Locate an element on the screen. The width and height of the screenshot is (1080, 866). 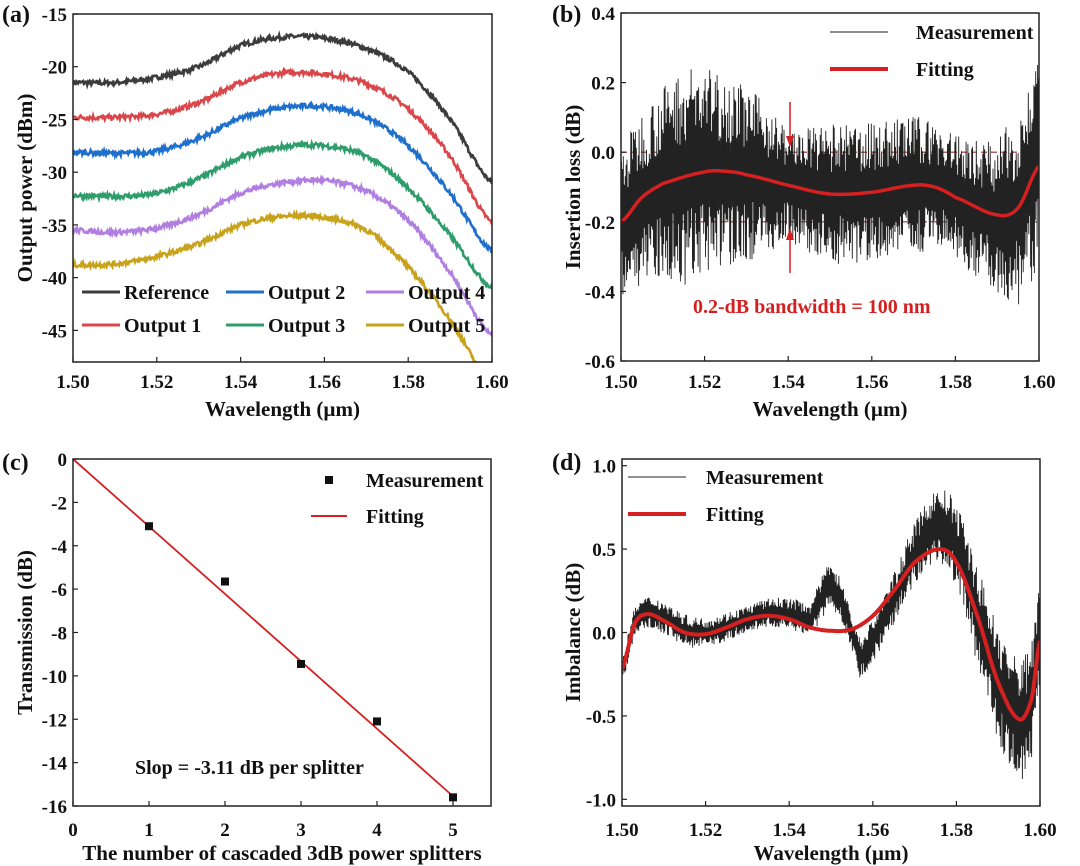
y-tick-label: 0.4 is located at coordinates (603, 14).